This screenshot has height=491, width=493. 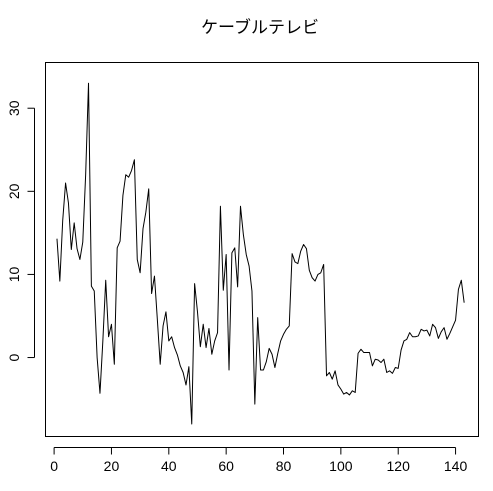 What do you see at coordinates (259, 460) in the screenshot?
I see `x-axis: 0 20 40 60 80 100 120 140` at bounding box center [259, 460].